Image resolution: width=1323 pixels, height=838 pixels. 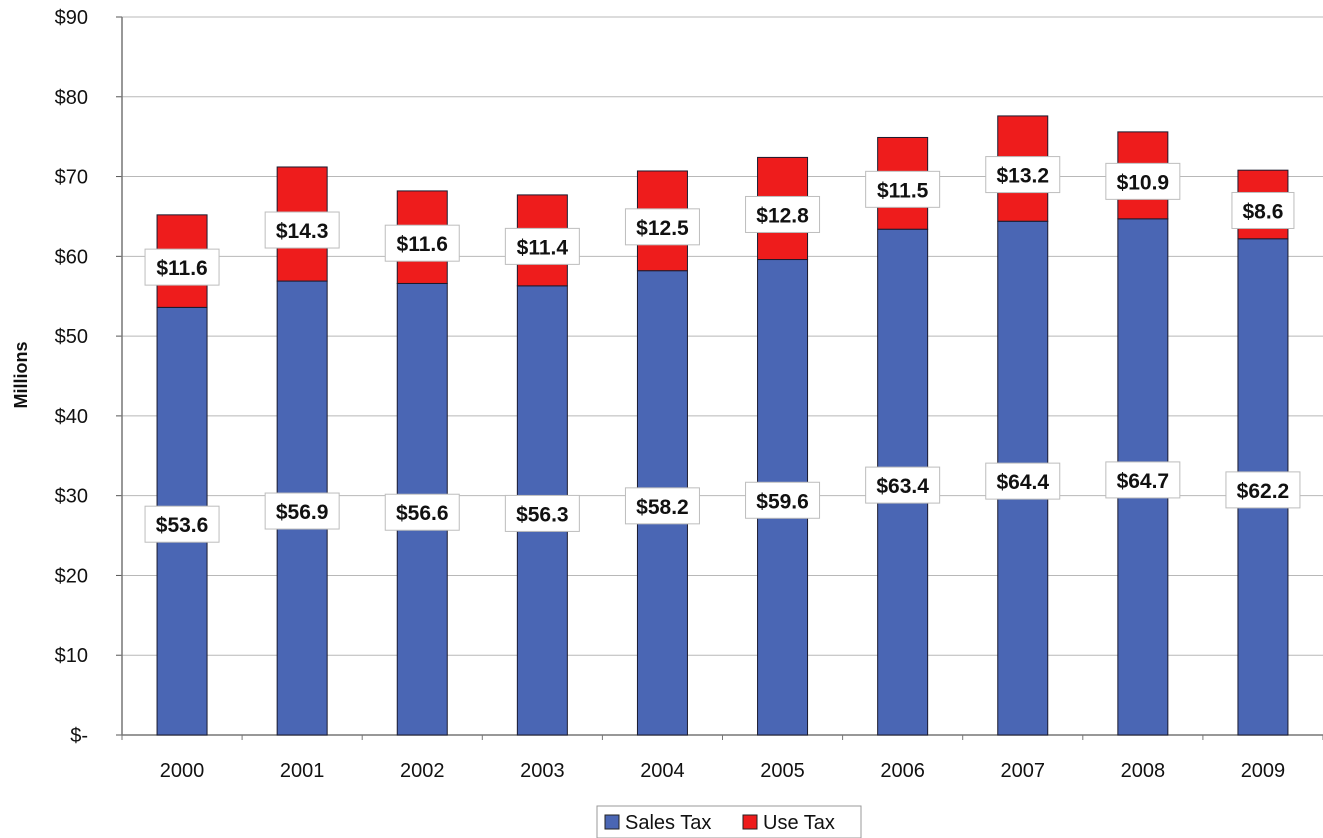 I want to click on data-label-sales-tax: $59.6, so click(x=782, y=501).